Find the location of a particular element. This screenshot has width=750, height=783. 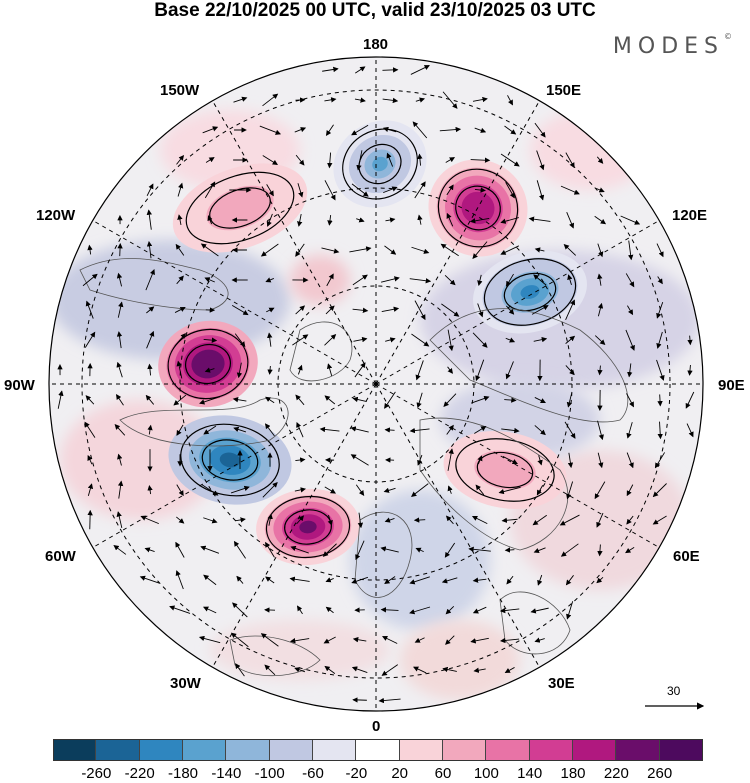

lon-label-90w: 90W is located at coordinates (19, 385).